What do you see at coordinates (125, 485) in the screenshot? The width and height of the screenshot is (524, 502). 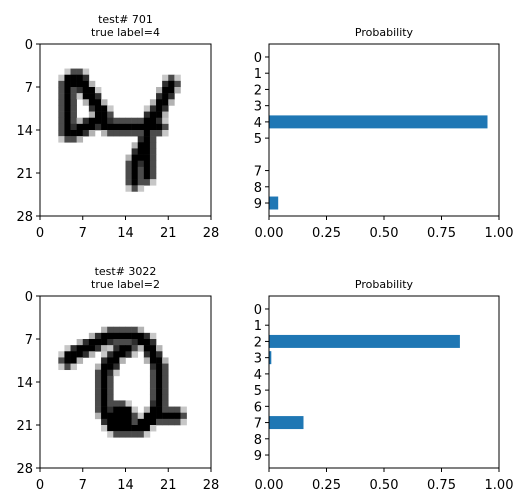 I see `x-tick-label: 14` at bounding box center [125, 485].